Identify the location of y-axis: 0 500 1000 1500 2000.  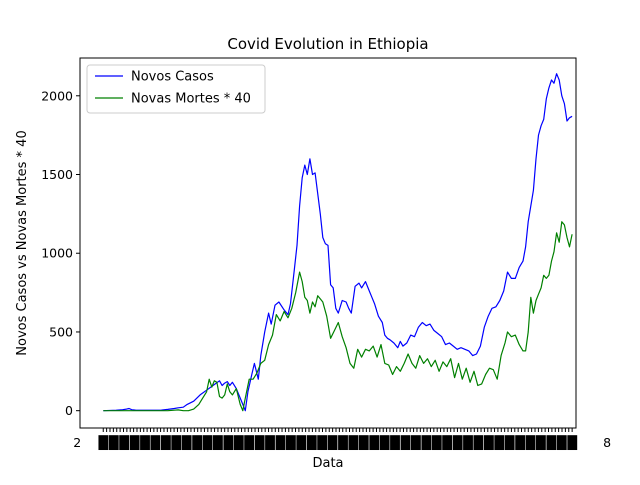
(60, 253).